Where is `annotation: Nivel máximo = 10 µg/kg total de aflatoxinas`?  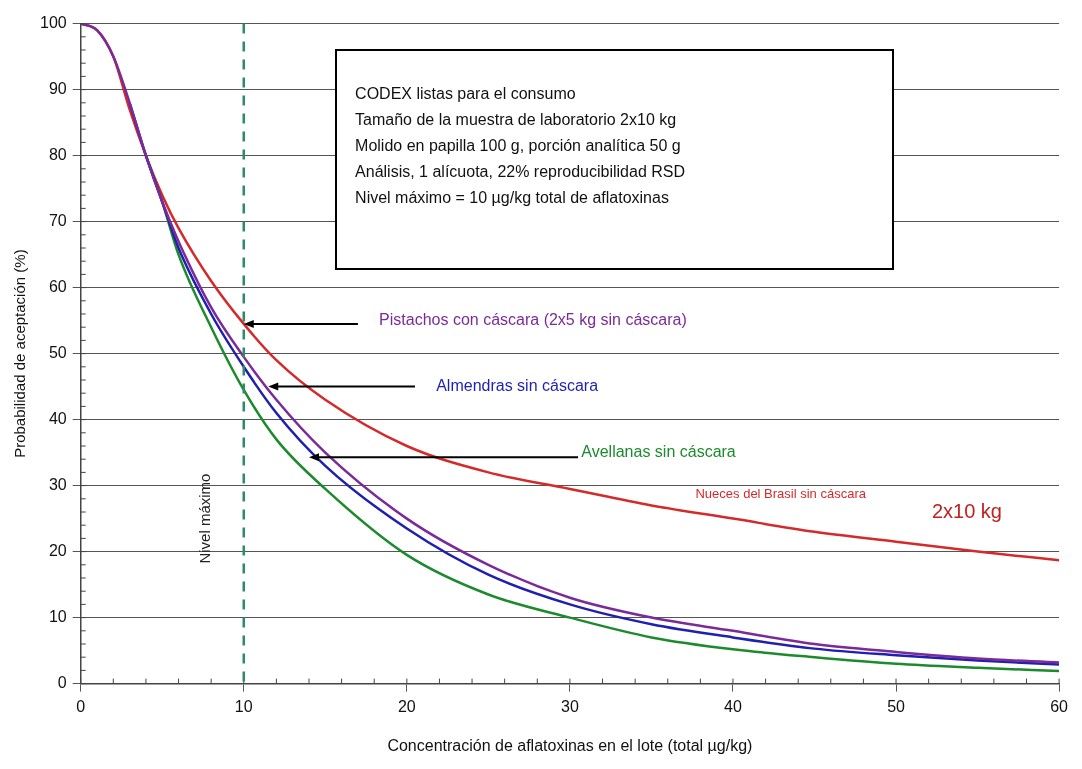 annotation: Nivel máximo = 10 µg/kg total de aflatoxinas is located at coordinates (512, 197).